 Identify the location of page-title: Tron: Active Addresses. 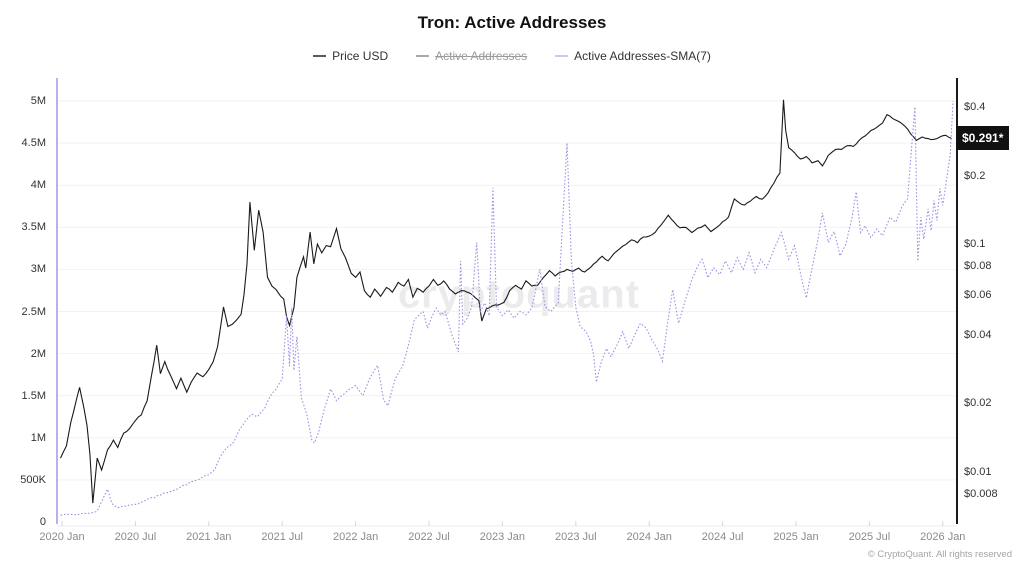
(512, 22).